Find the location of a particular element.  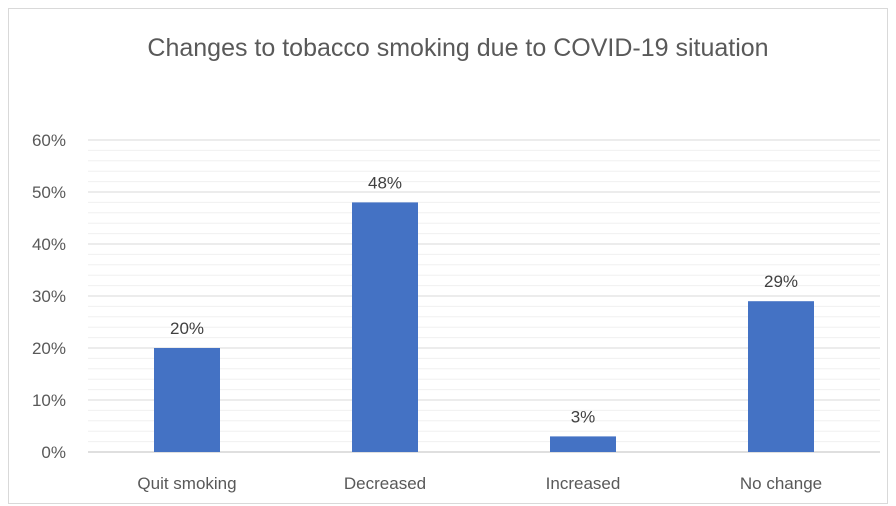

data-label: 20% is located at coordinates (187, 328).